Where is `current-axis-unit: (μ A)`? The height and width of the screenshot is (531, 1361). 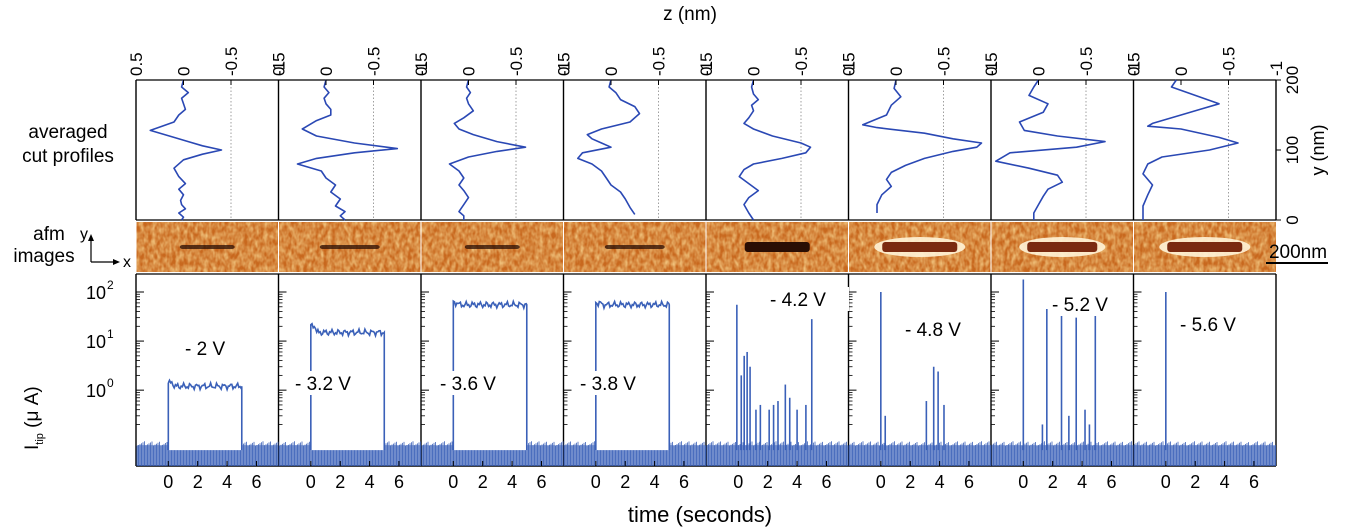 current-axis-unit: (μ A) is located at coordinates (32, 407).